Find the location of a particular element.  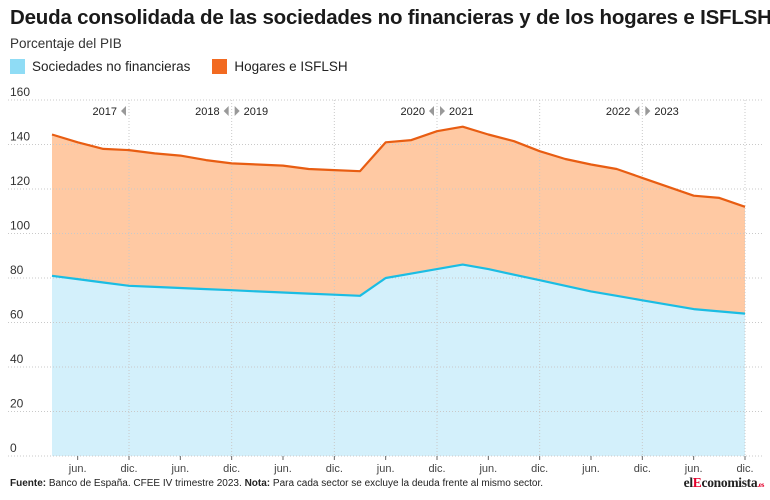

chart-subtitle: Porcentaje del PIB is located at coordinates (66, 43).